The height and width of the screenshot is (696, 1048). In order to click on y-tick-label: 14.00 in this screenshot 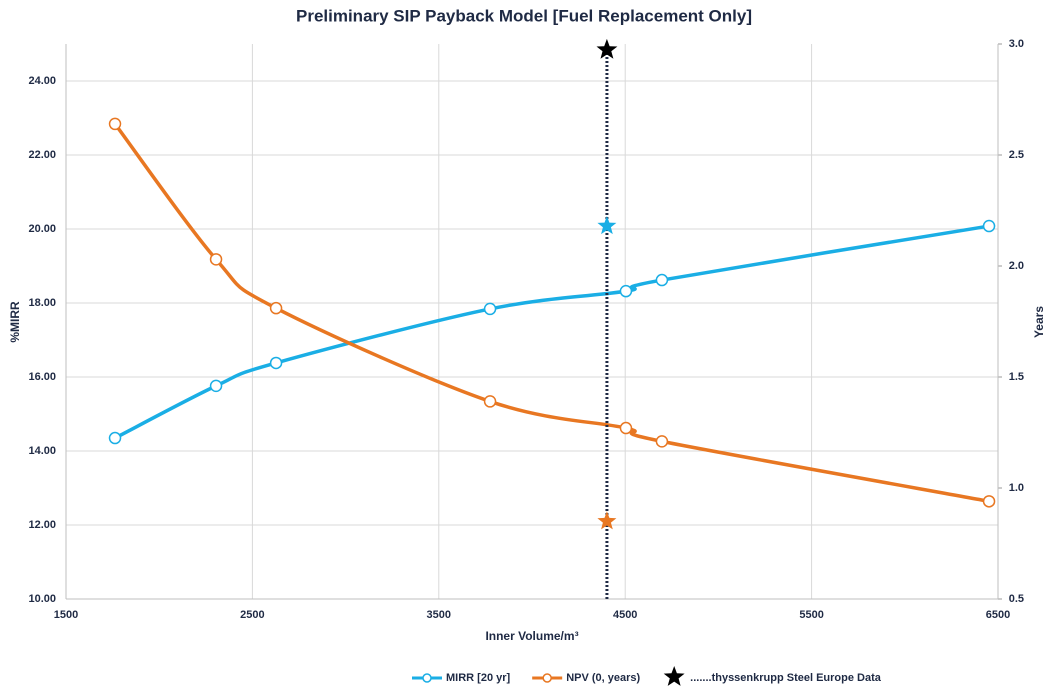, I will do `click(42, 451)`.